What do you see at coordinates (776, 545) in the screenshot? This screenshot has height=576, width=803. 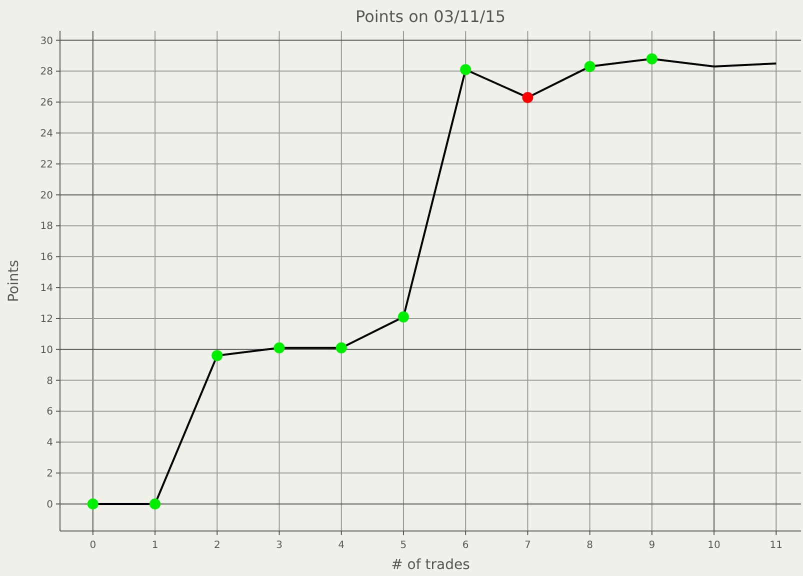 I see `x-tick-label: 11` at bounding box center [776, 545].